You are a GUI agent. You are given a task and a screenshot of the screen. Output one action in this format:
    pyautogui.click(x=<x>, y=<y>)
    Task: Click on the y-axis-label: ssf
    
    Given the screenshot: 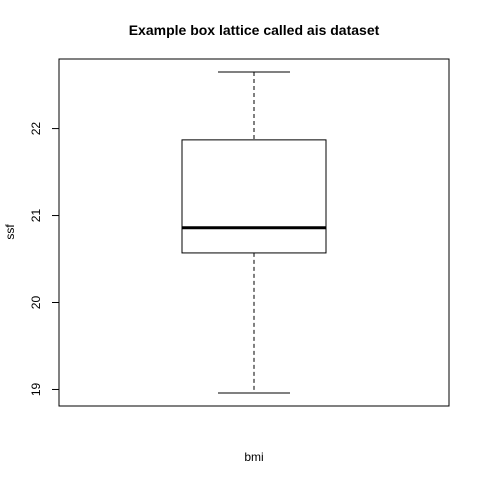 What is the action you would take?
    pyautogui.click(x=10, y=232)
    